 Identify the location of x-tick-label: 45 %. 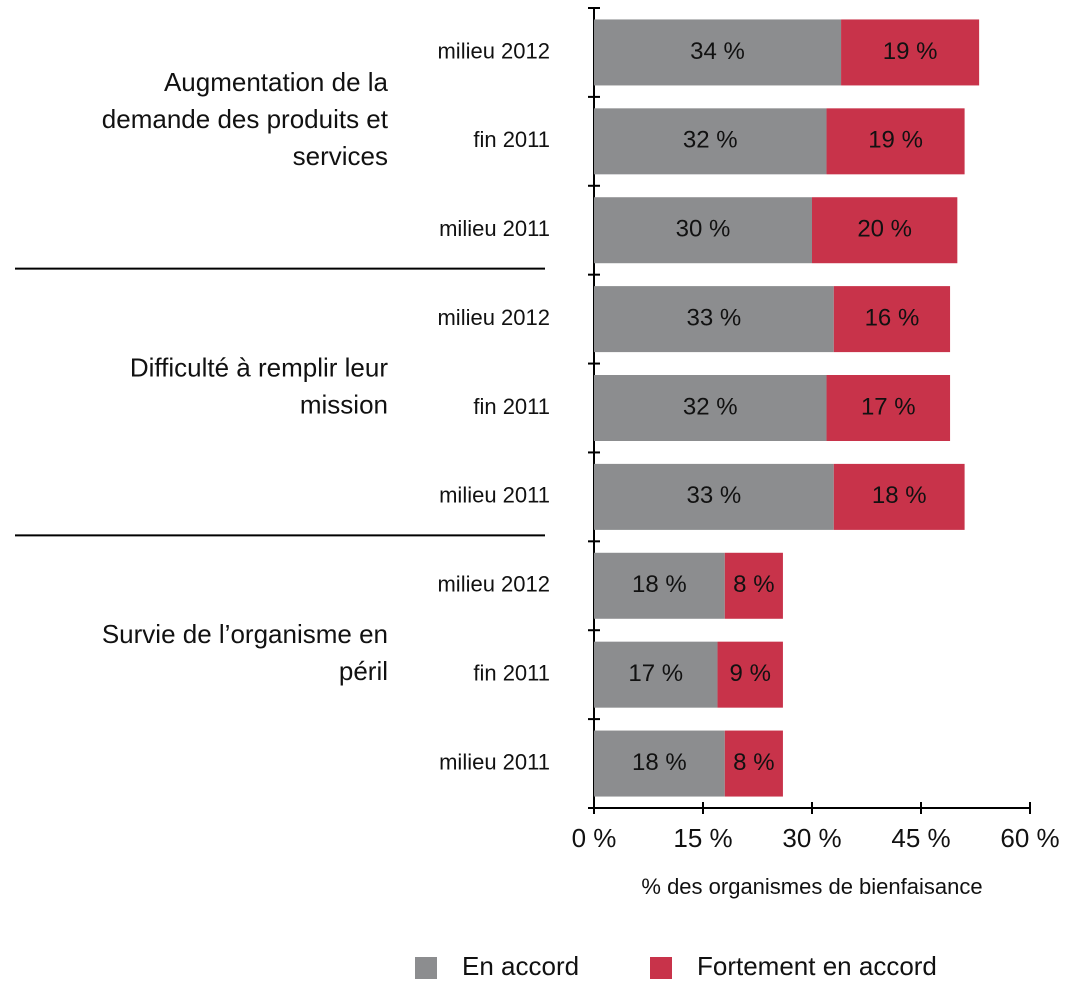
(920, 838).